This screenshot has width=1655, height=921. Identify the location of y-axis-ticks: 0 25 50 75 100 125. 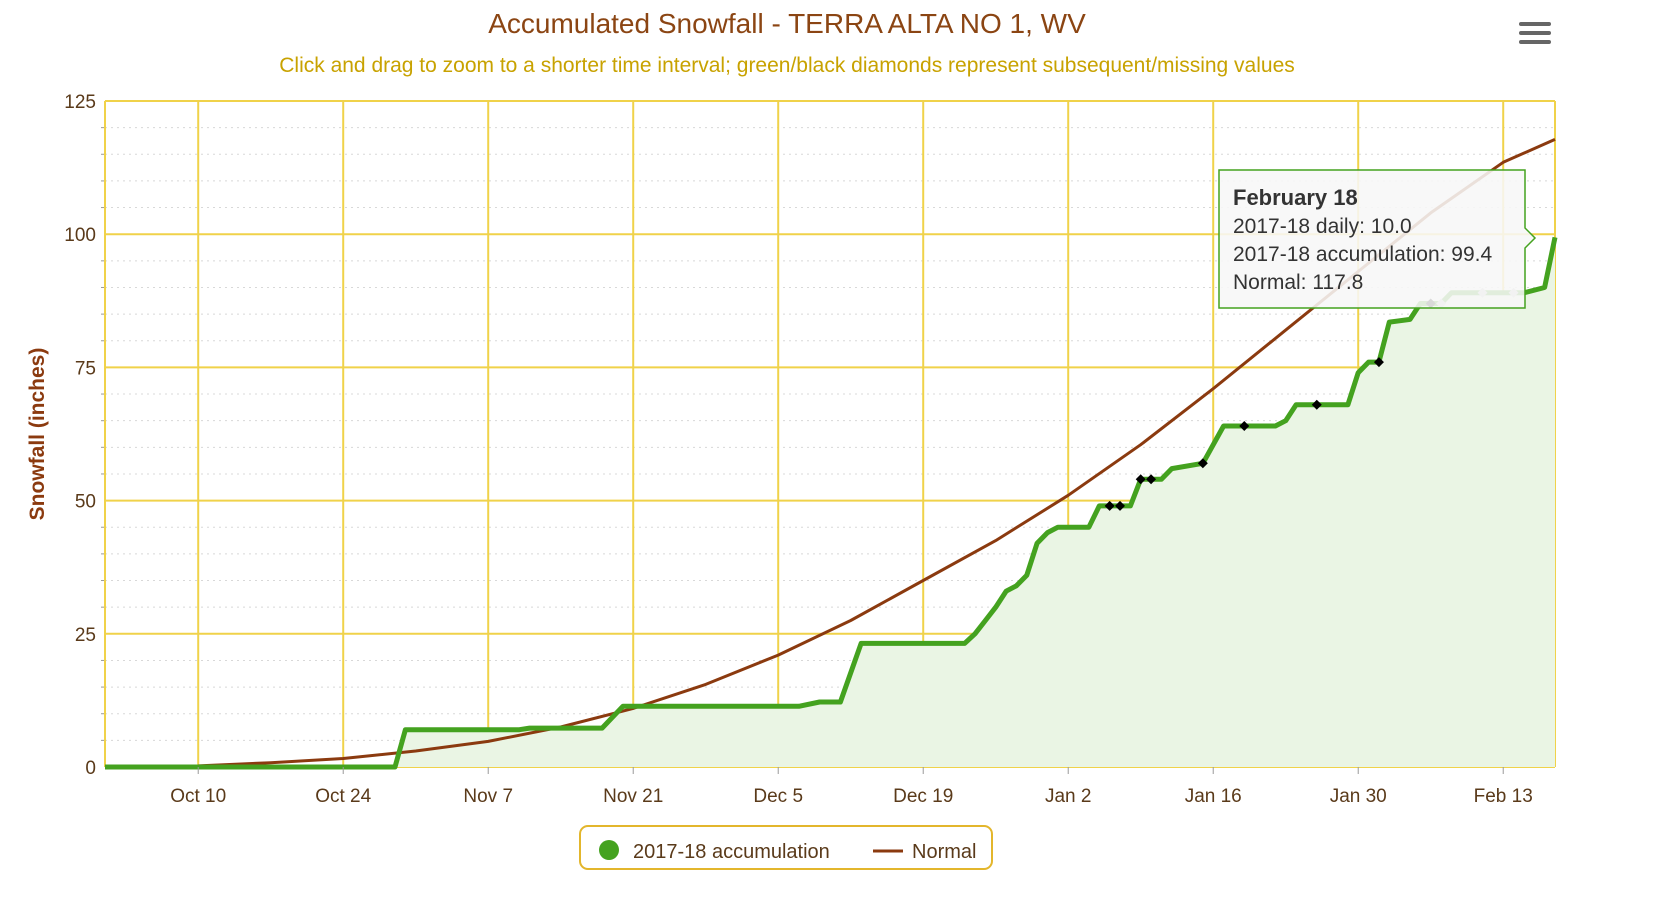
(80, 435).